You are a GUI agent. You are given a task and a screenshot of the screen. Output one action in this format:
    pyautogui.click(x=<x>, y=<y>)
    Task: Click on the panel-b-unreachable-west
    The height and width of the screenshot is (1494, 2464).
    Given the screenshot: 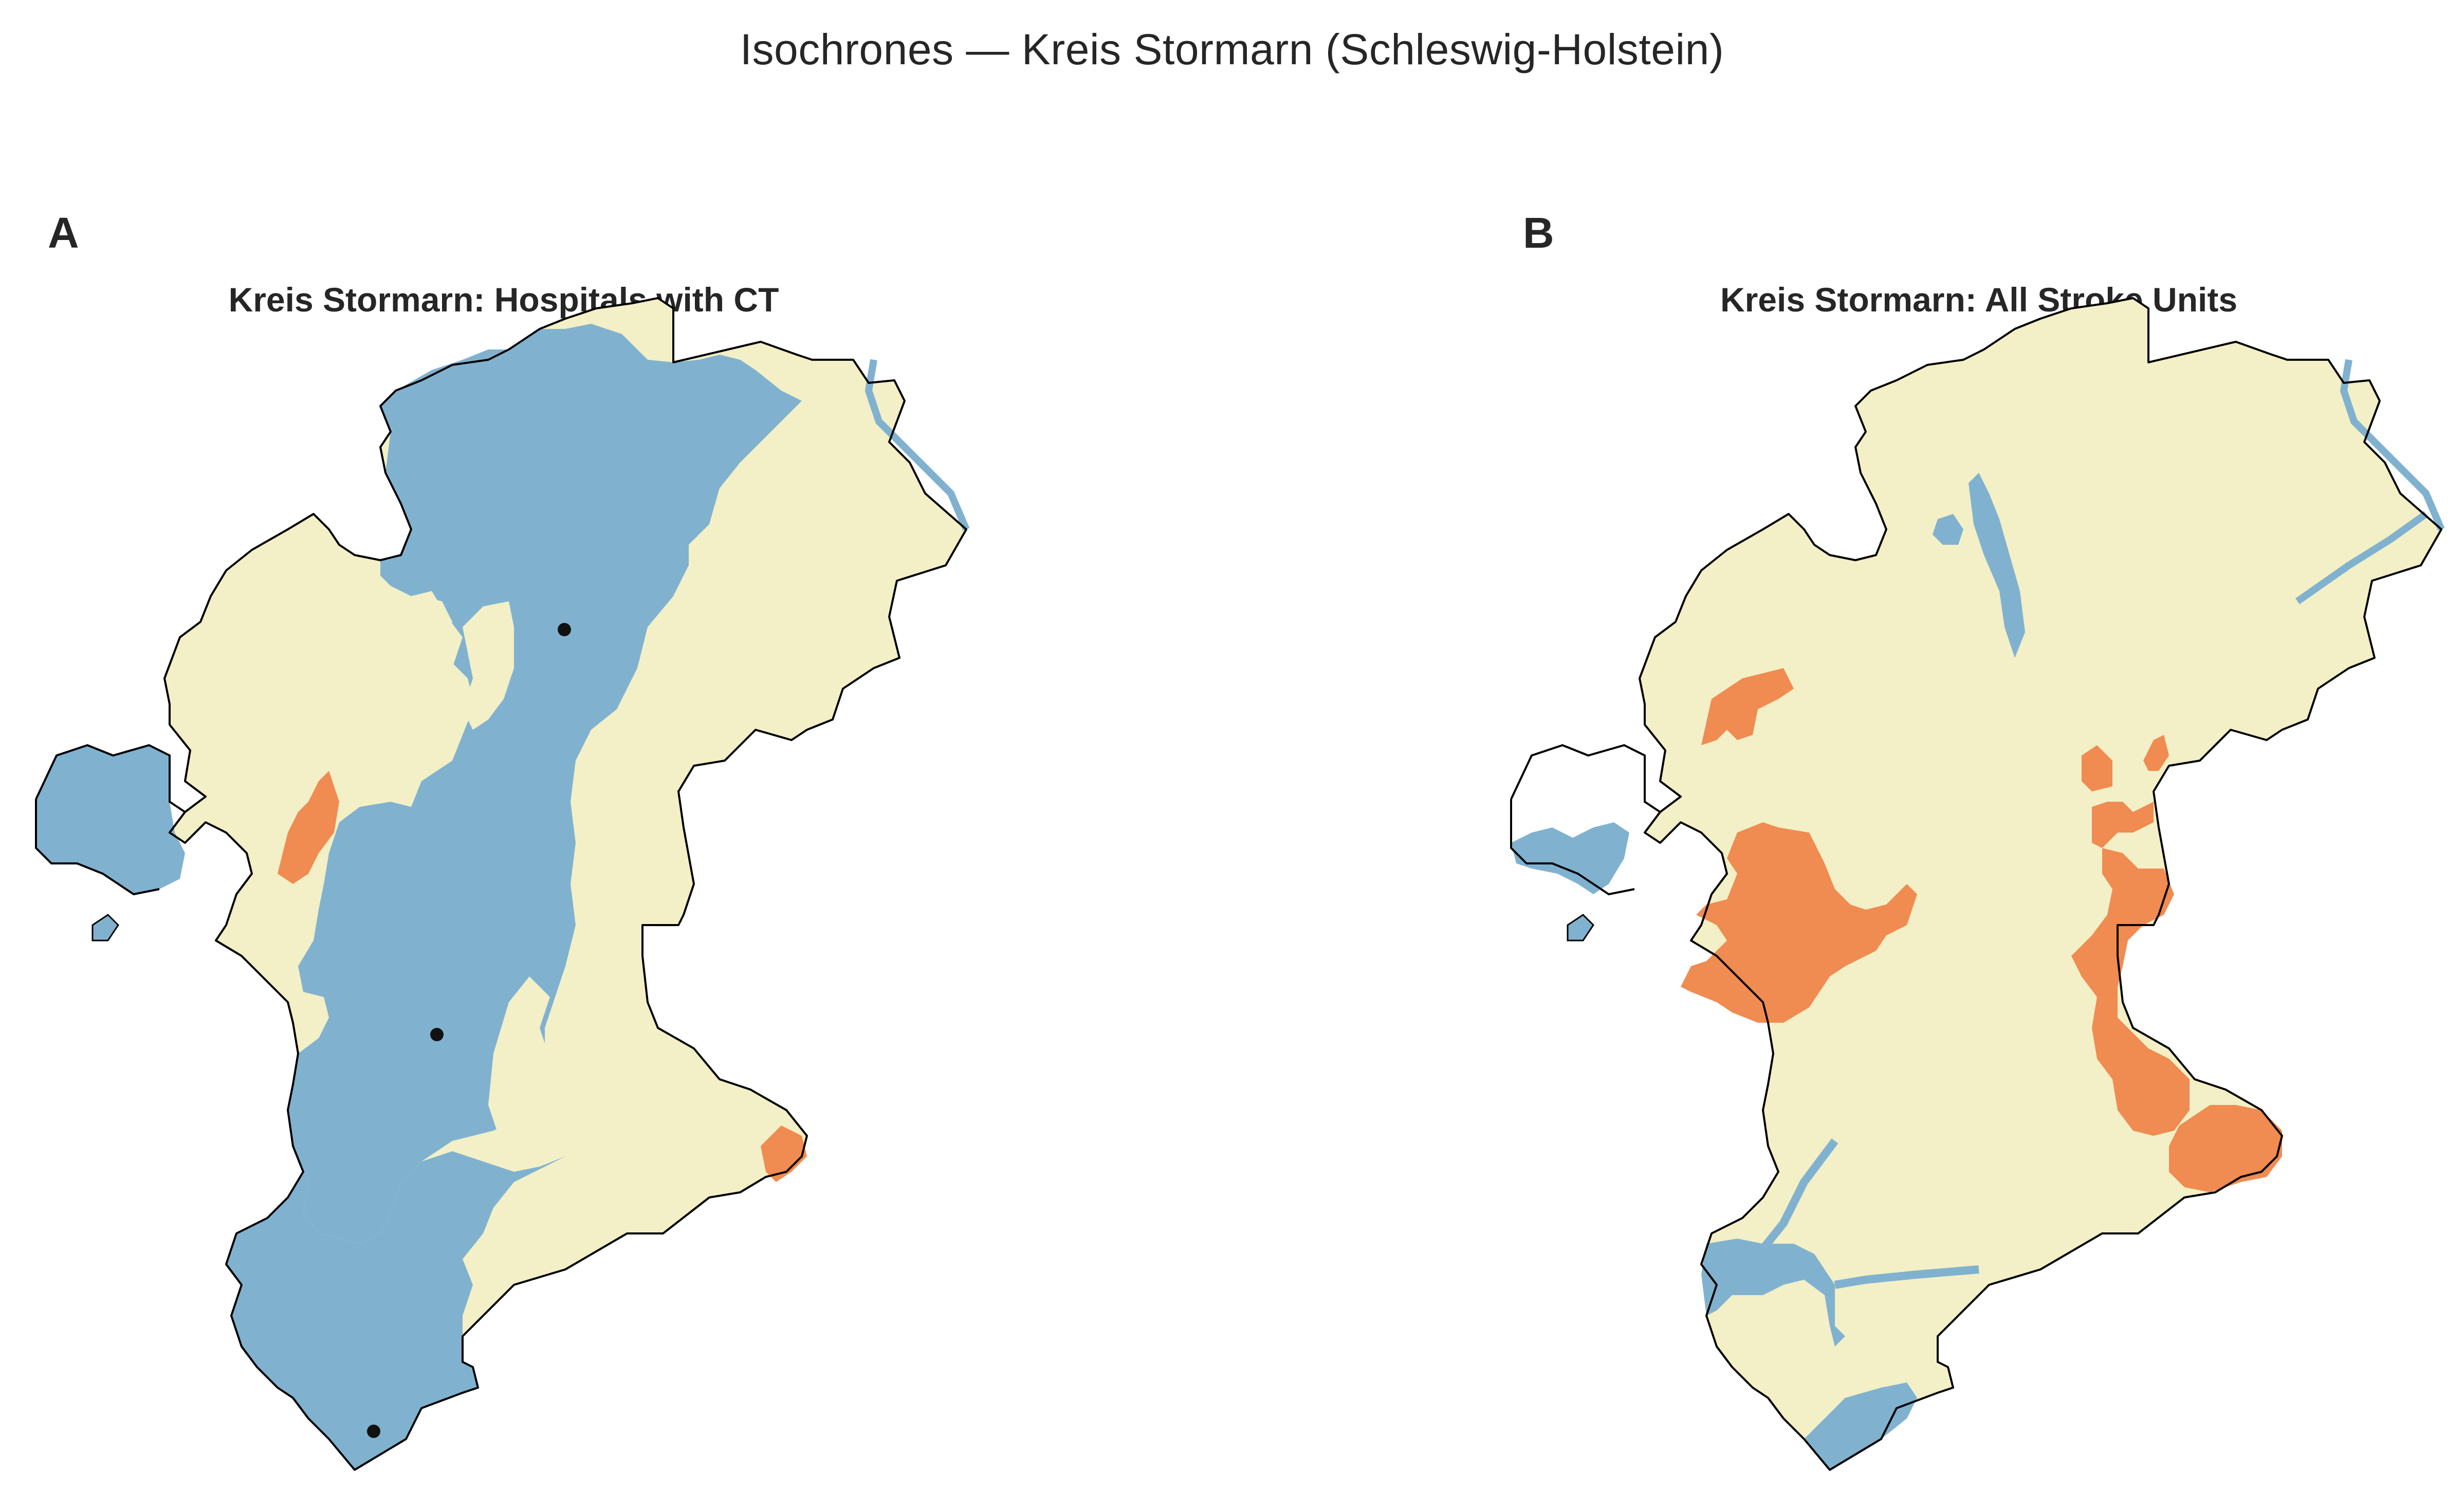 What is the action you would take?
    pyautogui.click(x=1799, y=922)
    